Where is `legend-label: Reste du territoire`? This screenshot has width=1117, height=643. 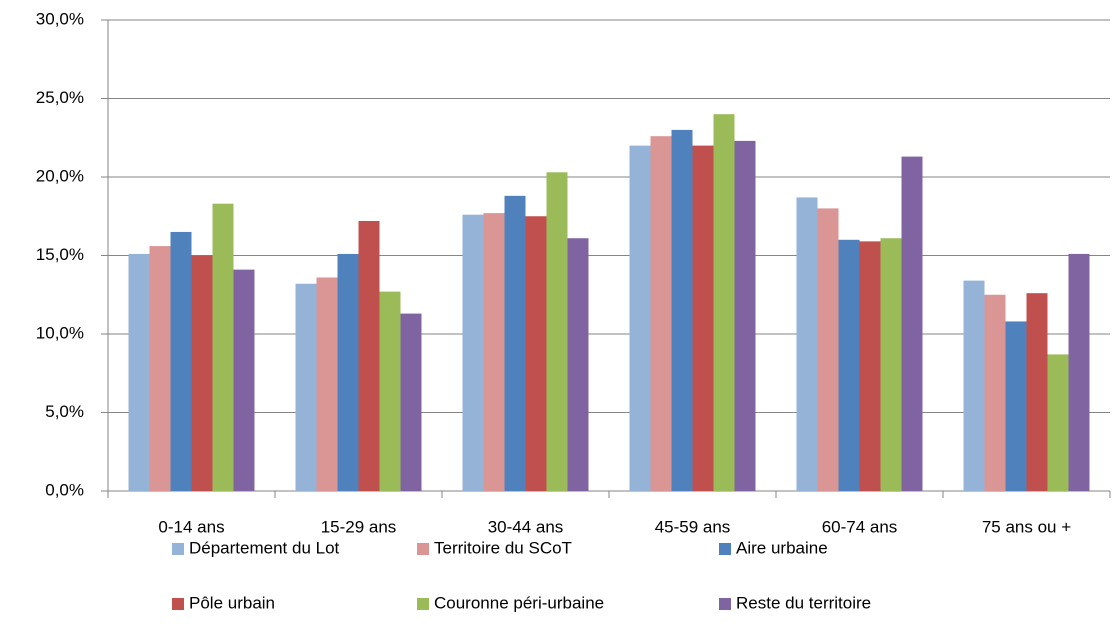 legend-label: Reste du territoire is located at coordinates (803, 602).